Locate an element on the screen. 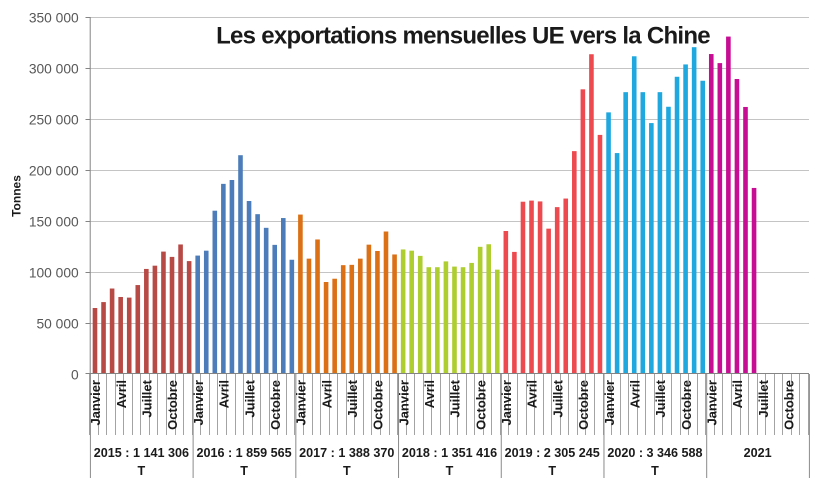  svg-text: 250 000 is located at coordinates (54, 120).